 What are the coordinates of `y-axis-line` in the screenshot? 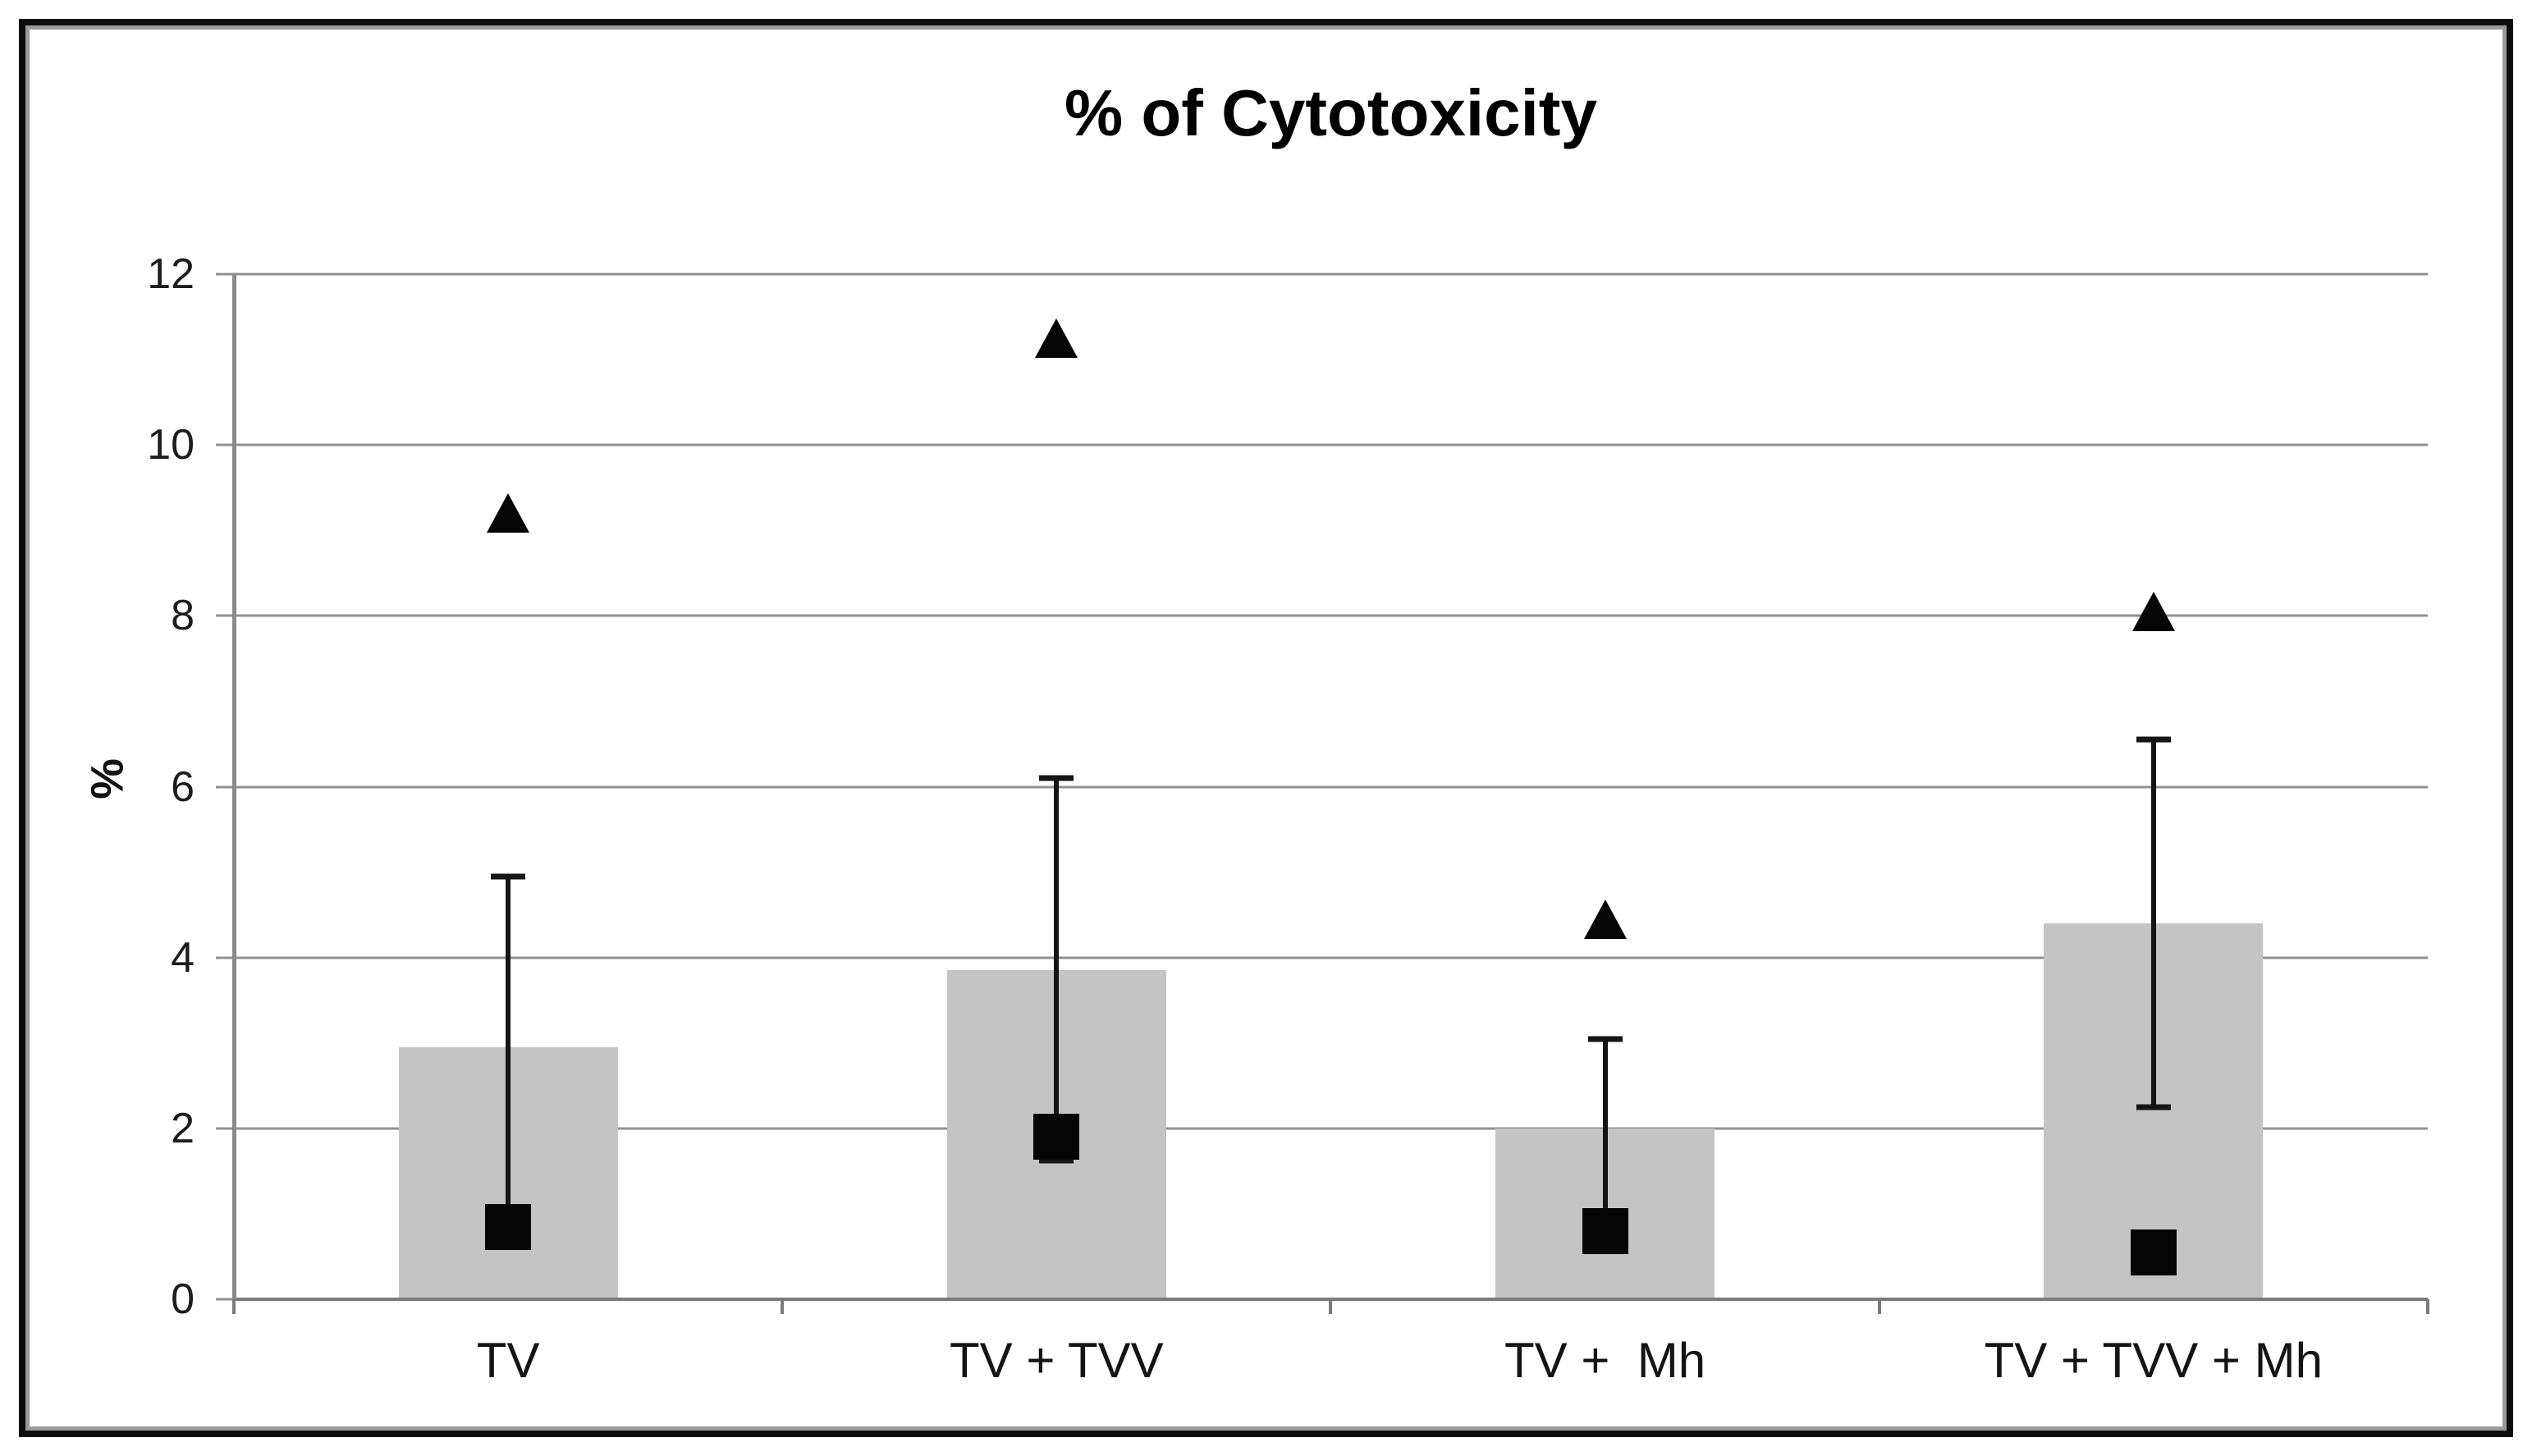 It's located at (234, 786).